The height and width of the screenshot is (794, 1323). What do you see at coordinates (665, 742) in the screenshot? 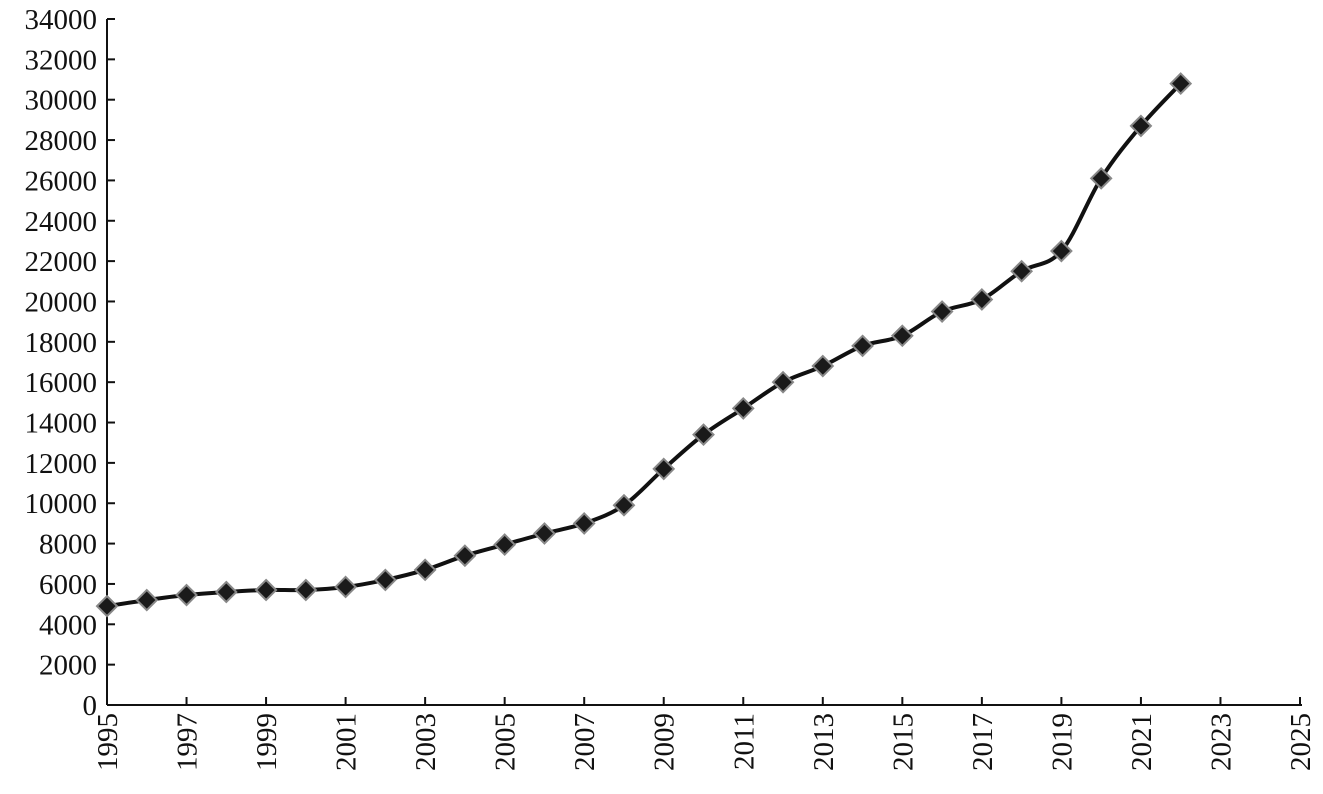
I see `x-tick-label: 2009` at bounding box center [665, 742].